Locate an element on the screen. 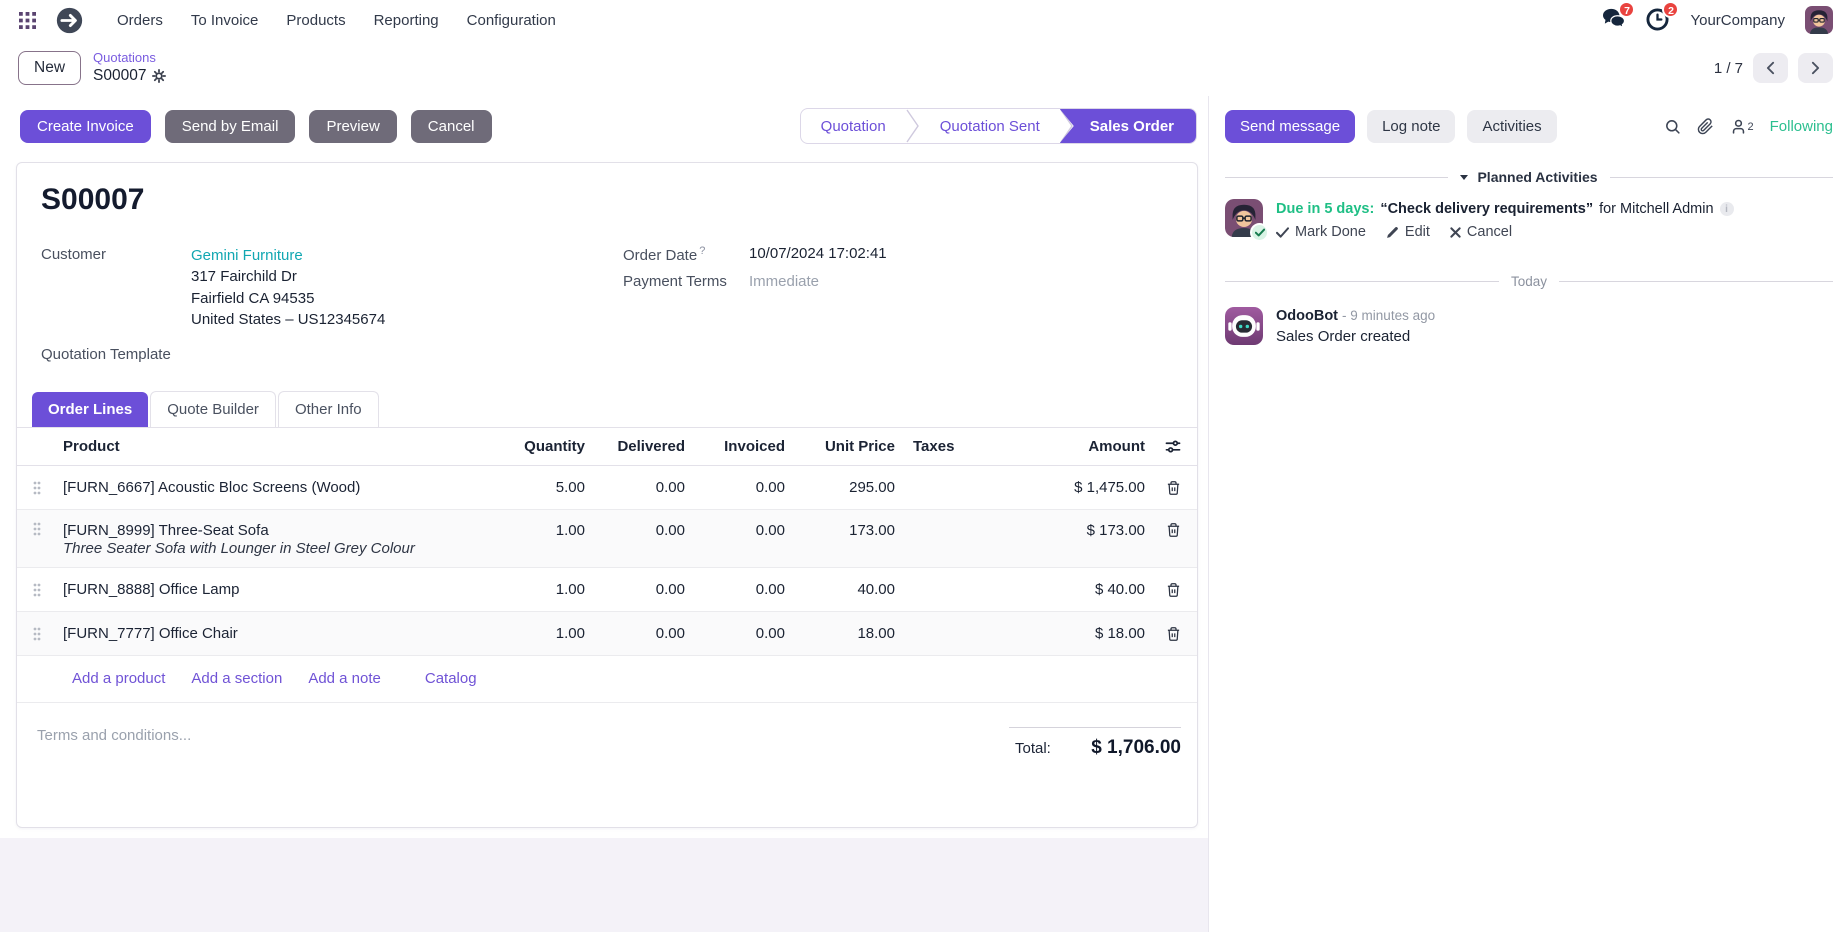  planned-activities-divider: Planned Activities is located at coordinates (1529, 177).